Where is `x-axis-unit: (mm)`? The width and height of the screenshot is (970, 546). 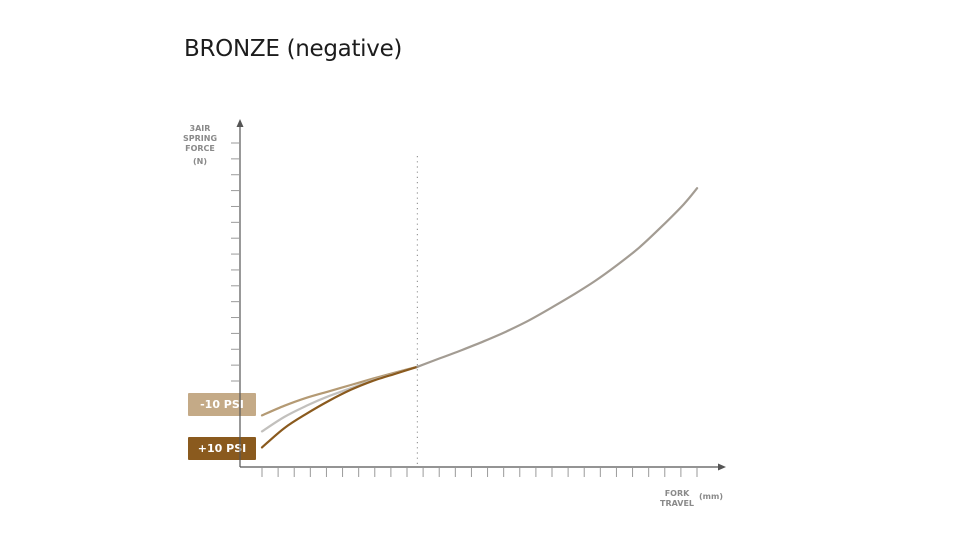
x-axis-unit: (mm) is located at coordinates (711, 496).